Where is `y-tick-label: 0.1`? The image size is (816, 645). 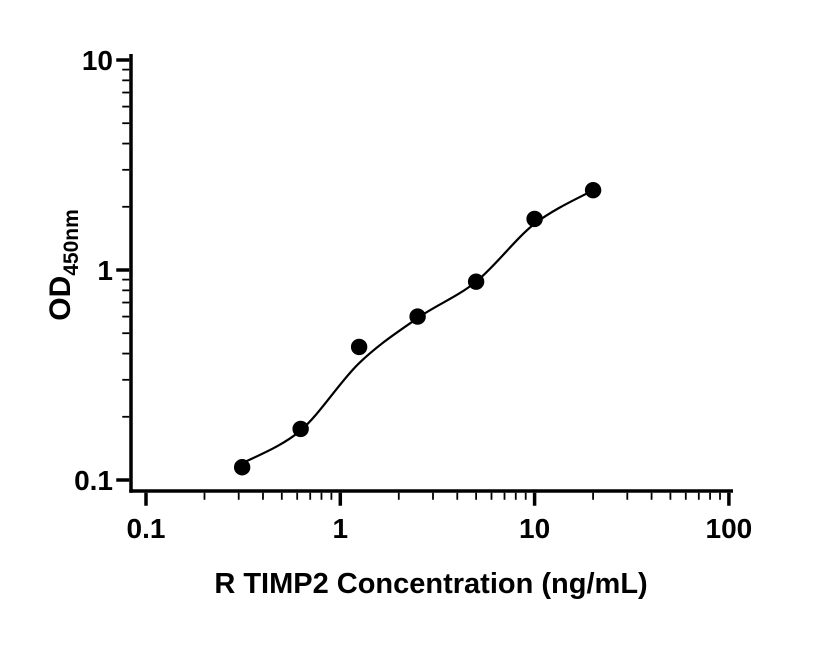 y-tick-label: 0.1 is located at coordinates (93, 480).